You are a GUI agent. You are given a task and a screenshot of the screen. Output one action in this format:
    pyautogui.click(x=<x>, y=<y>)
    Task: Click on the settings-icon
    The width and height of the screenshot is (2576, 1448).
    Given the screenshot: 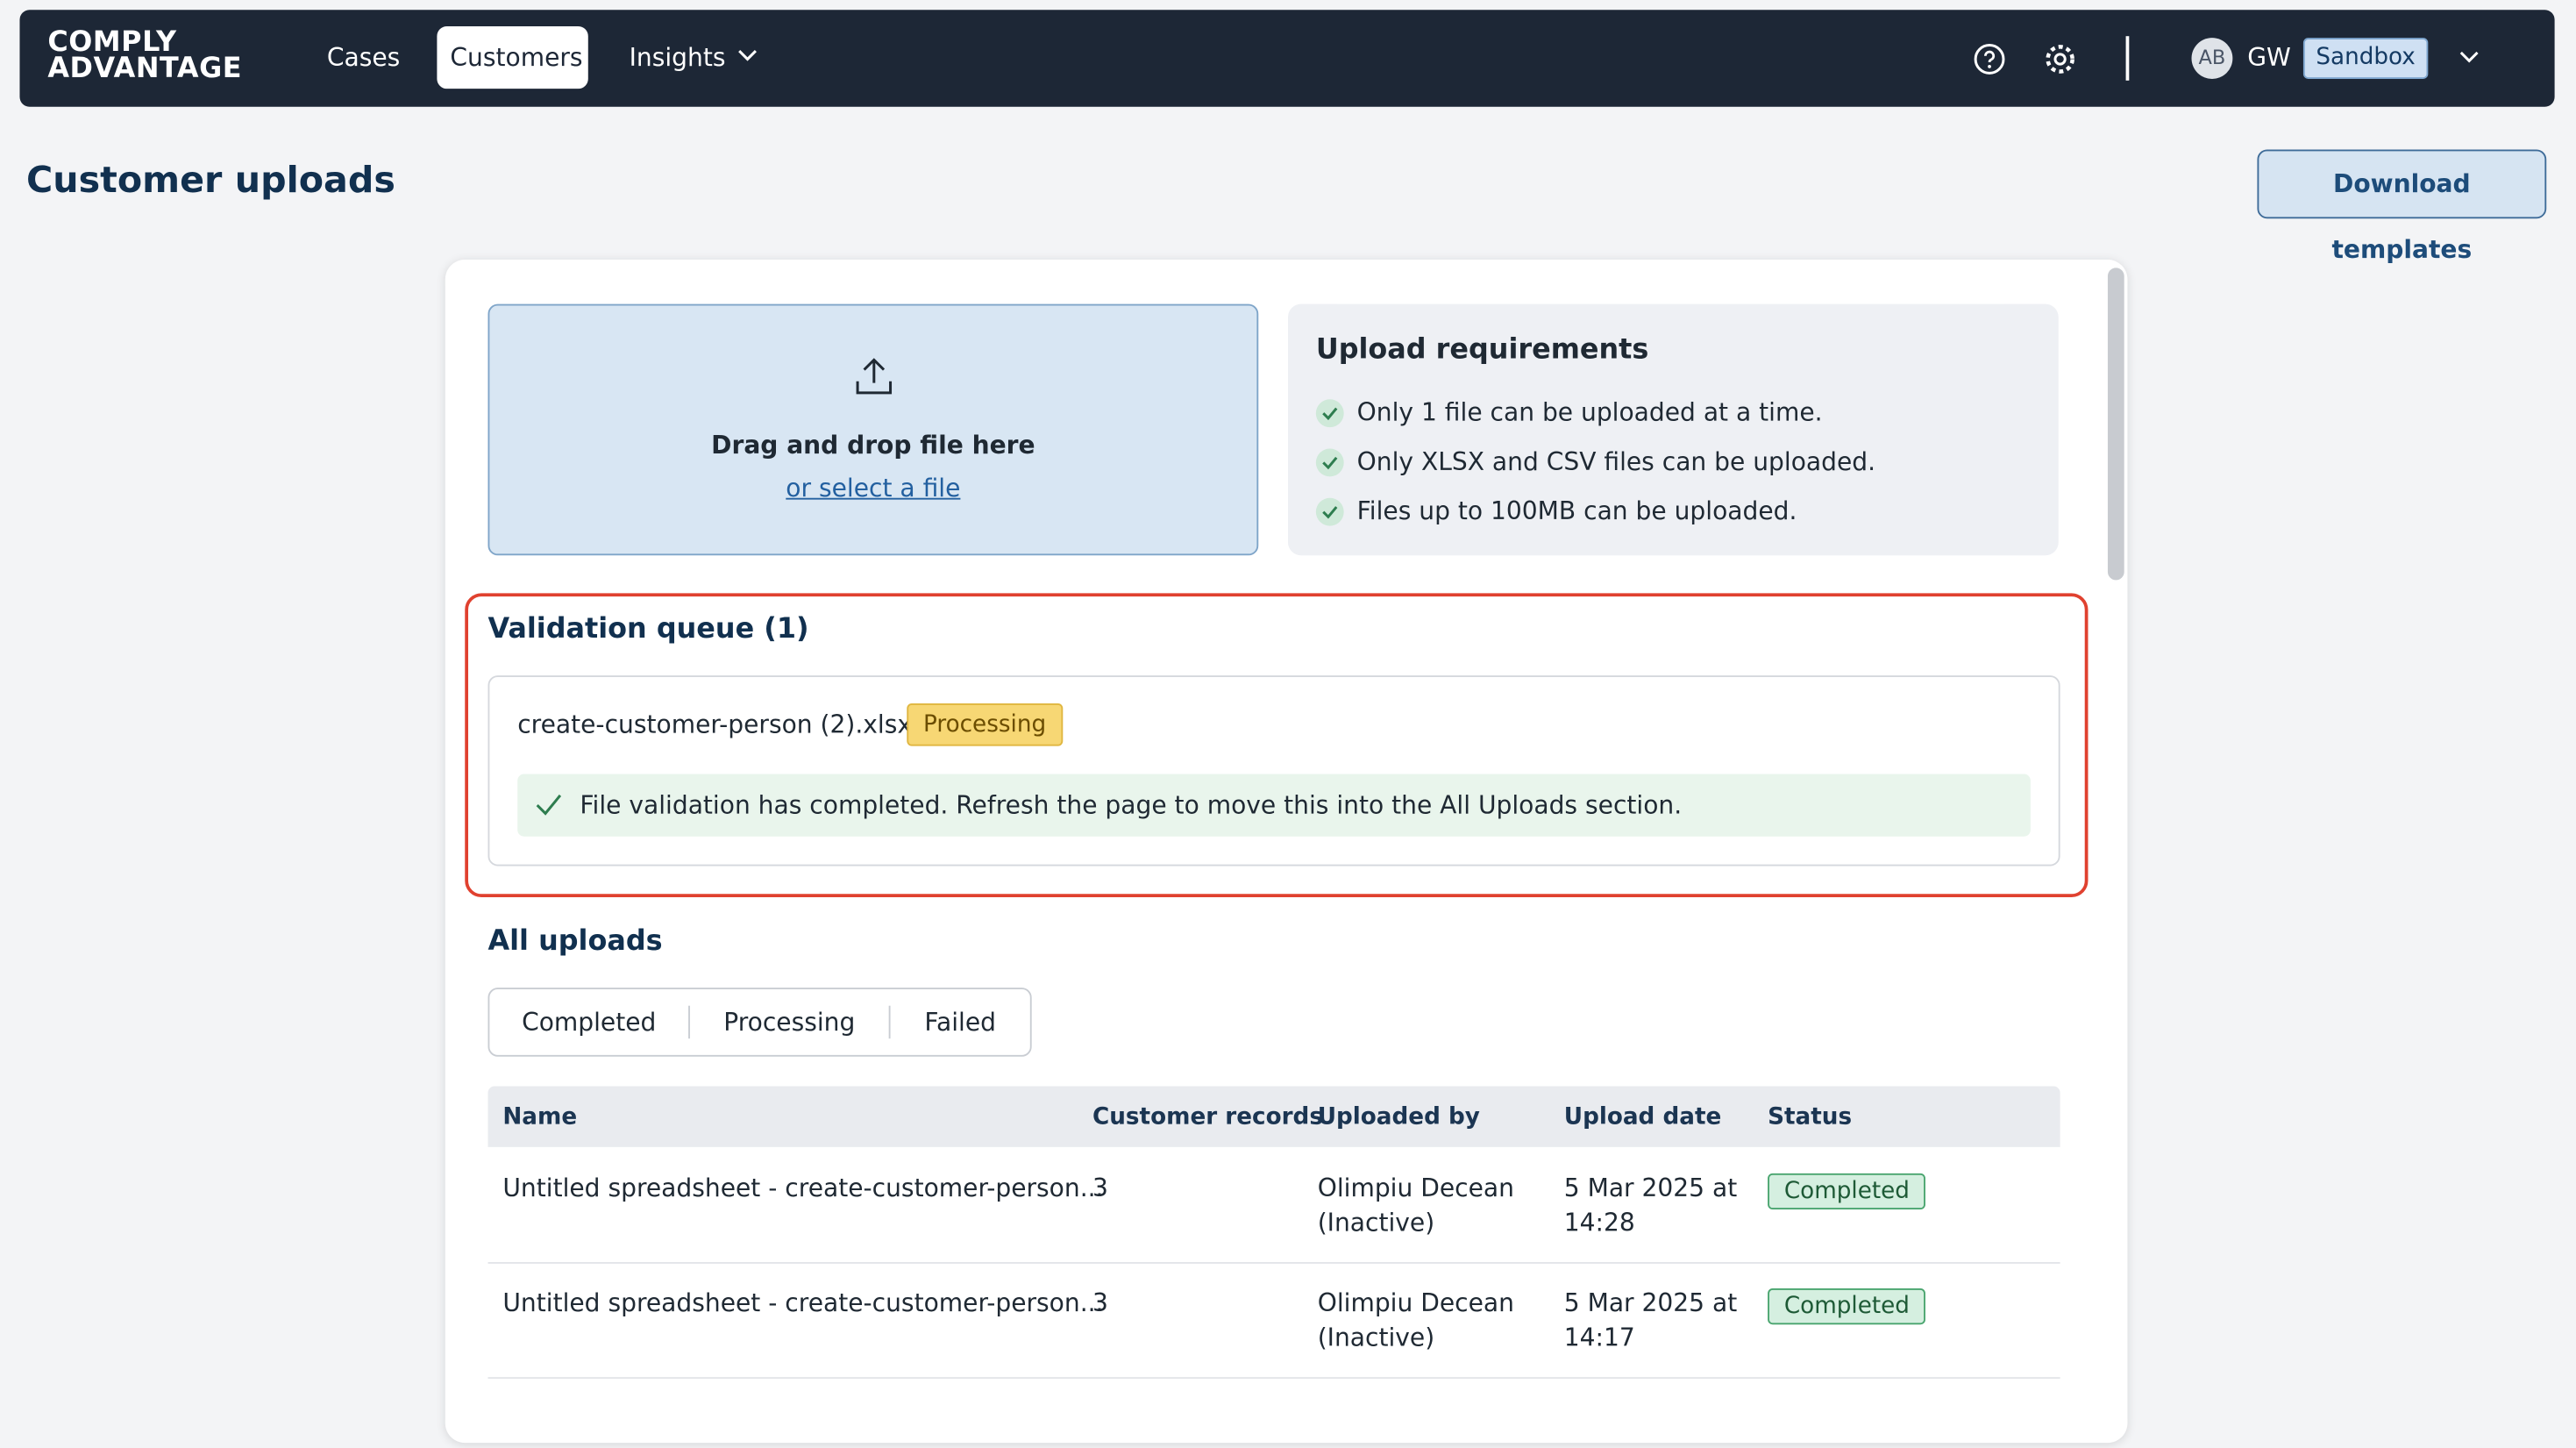 What is the action you would take?
    pyautogui.click(x=2060, y=59)
    